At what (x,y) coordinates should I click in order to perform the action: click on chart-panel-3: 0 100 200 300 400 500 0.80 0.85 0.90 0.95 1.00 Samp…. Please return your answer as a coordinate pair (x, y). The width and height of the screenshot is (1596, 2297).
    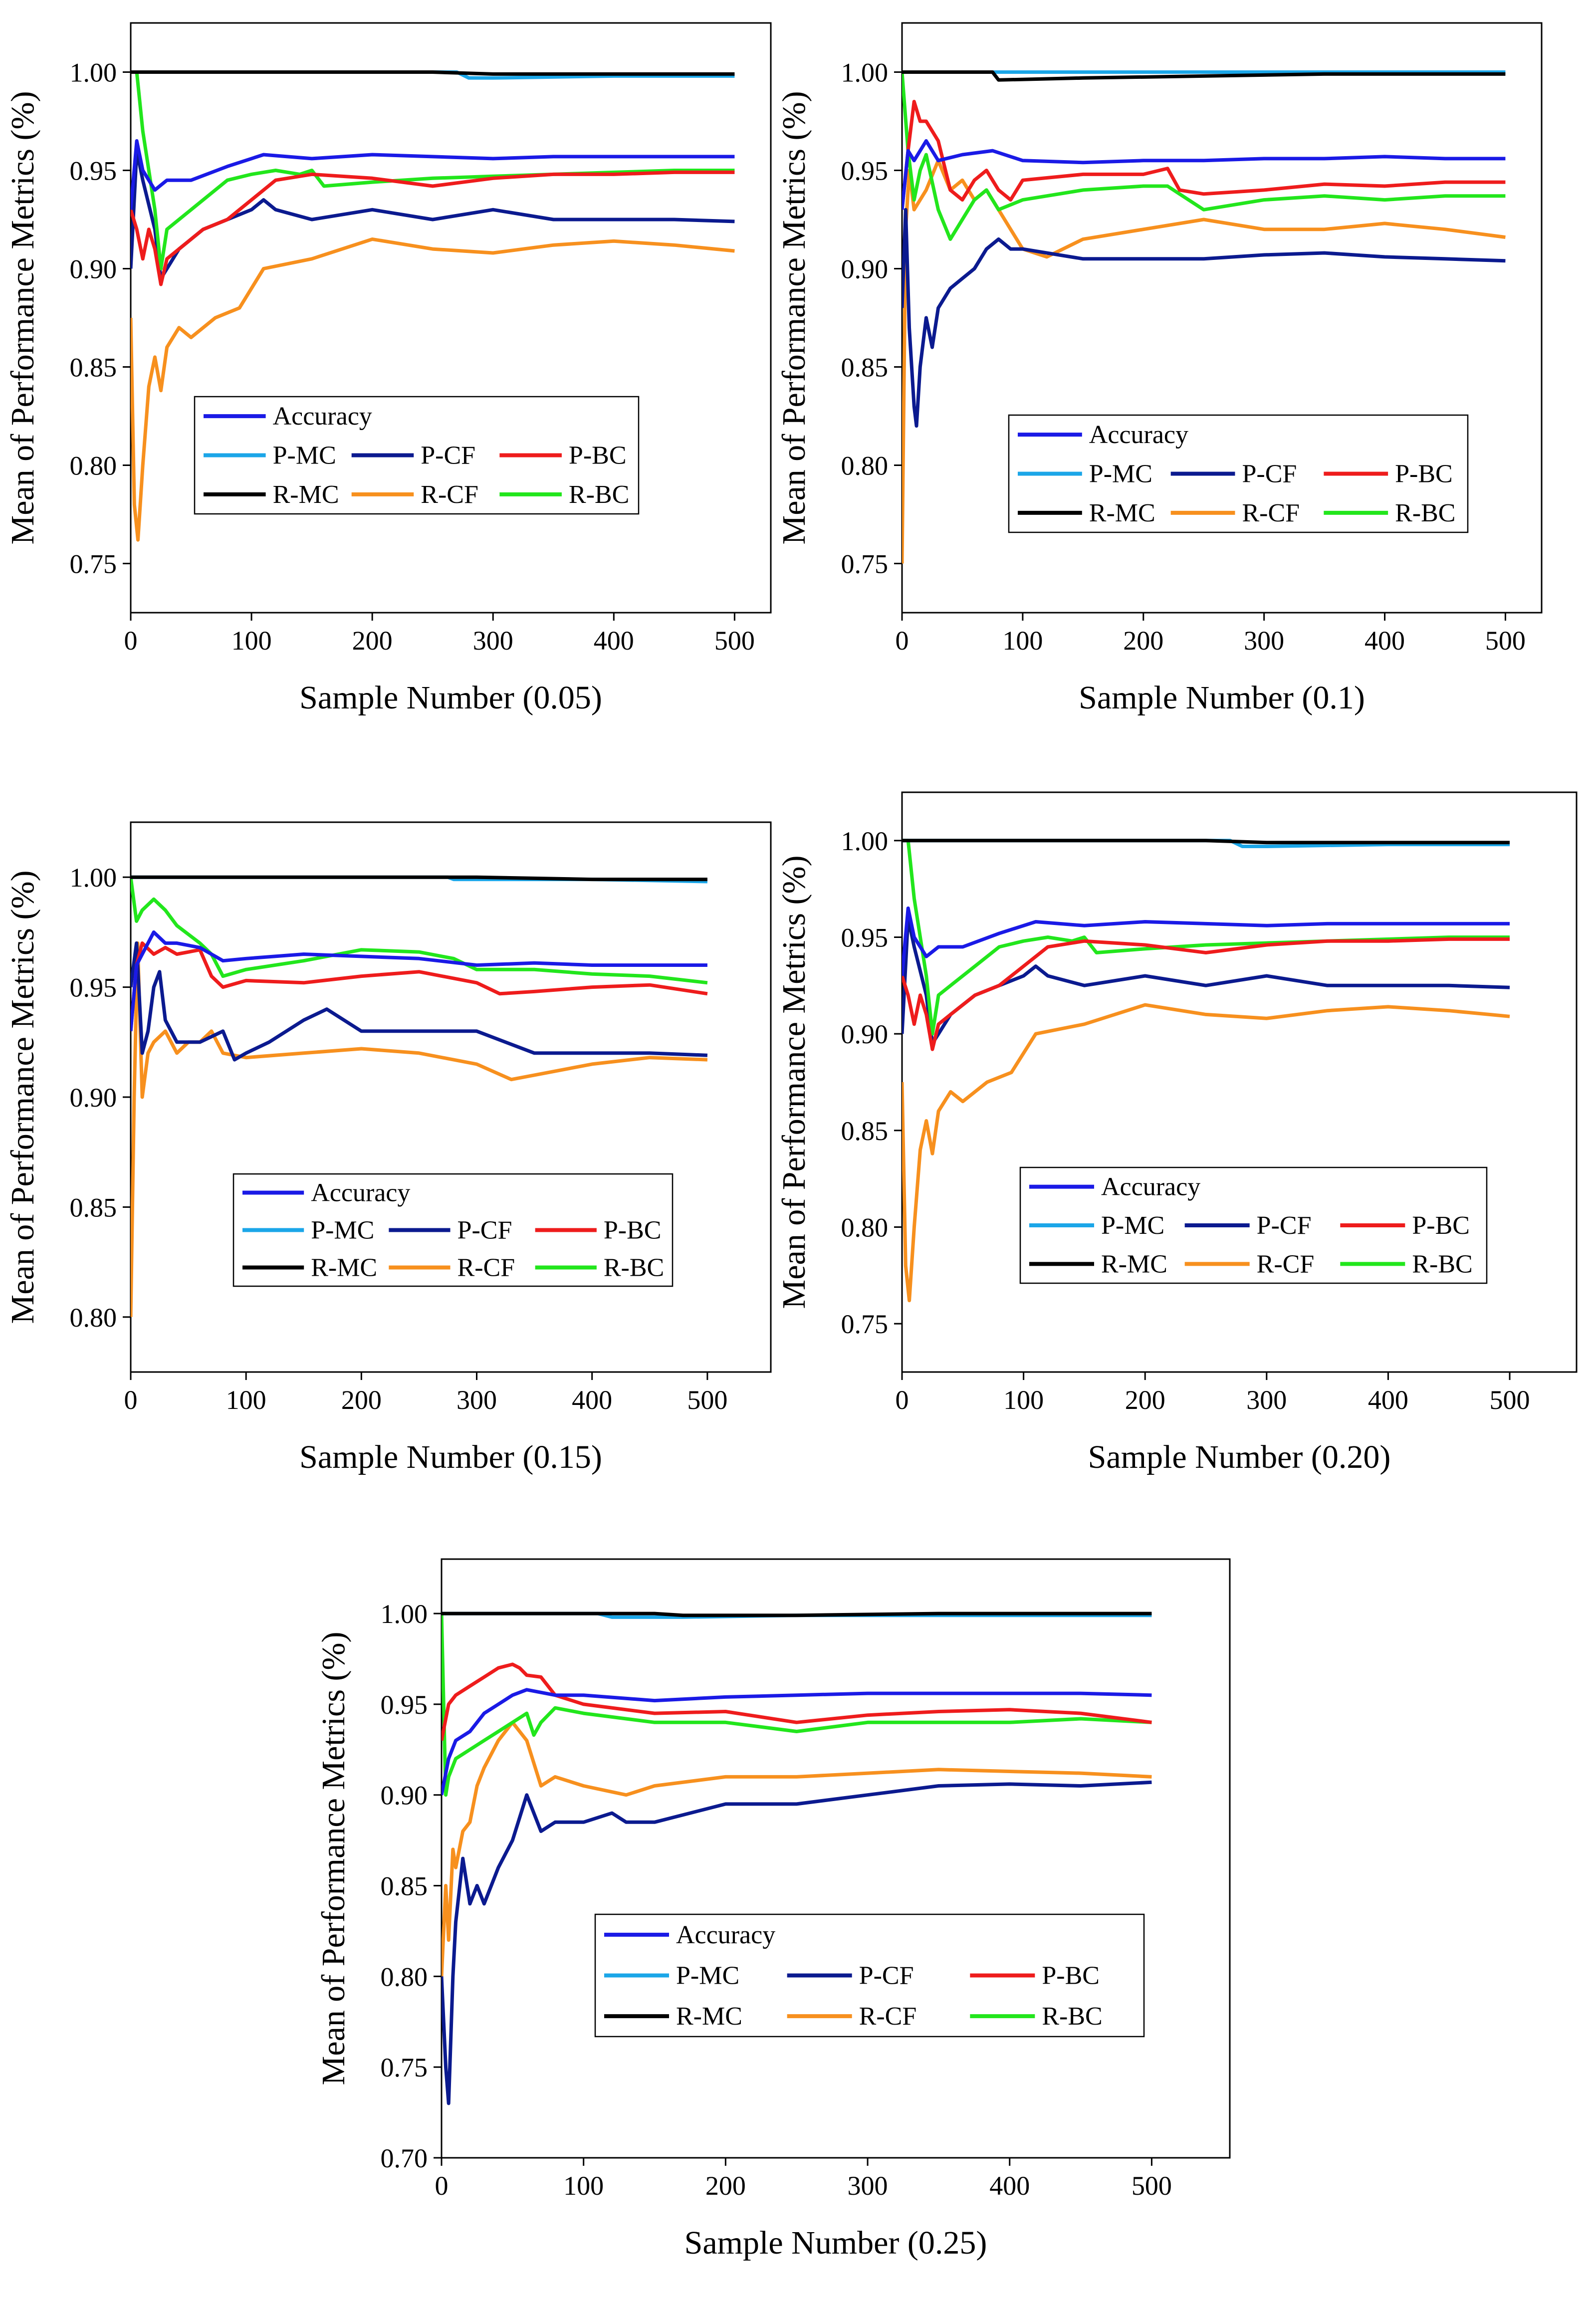
    Looking at the image, I should click on (388, 1148).